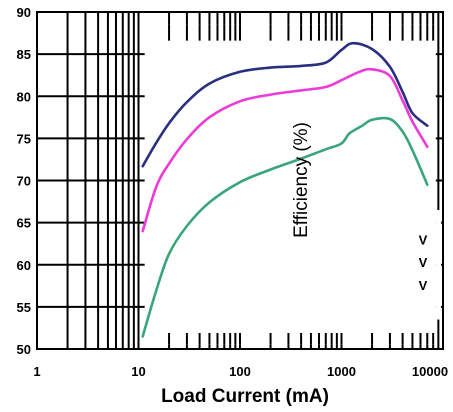 The image size is (453, 412). I want to click on x-tick-label: 100, so click(240, 371).